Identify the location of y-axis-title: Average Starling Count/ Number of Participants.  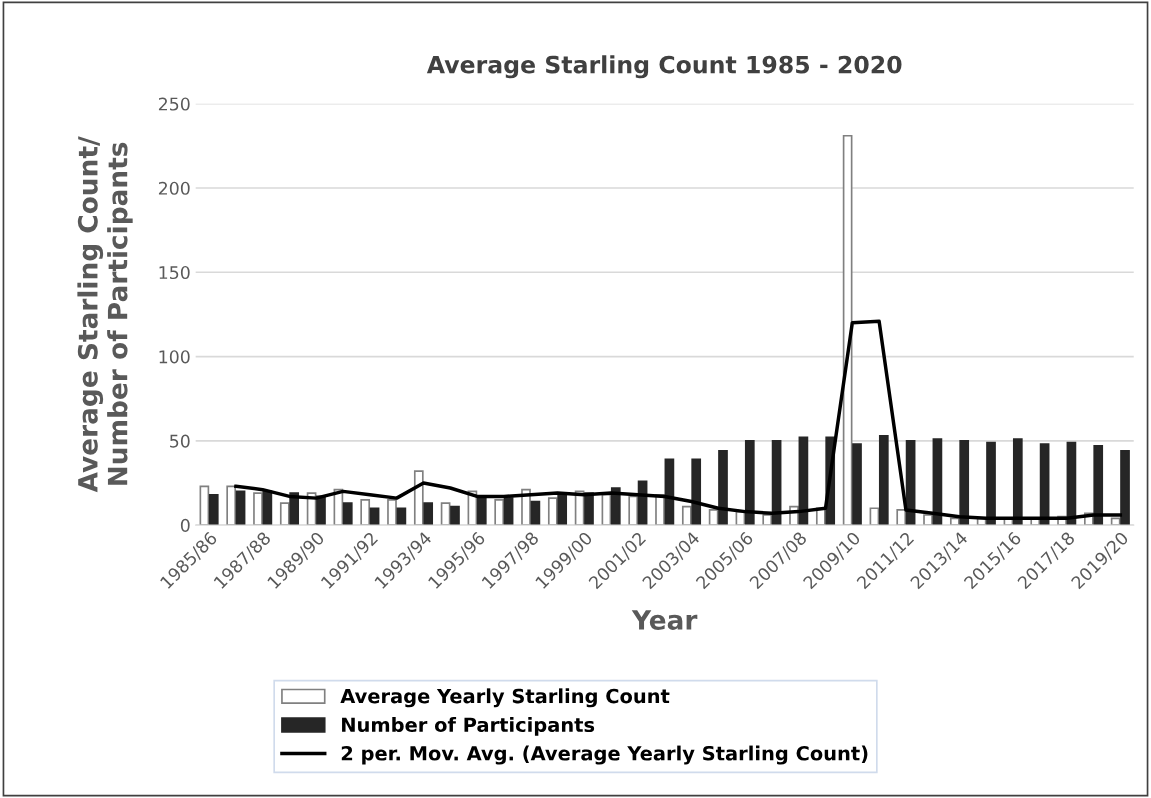
(105, 314).